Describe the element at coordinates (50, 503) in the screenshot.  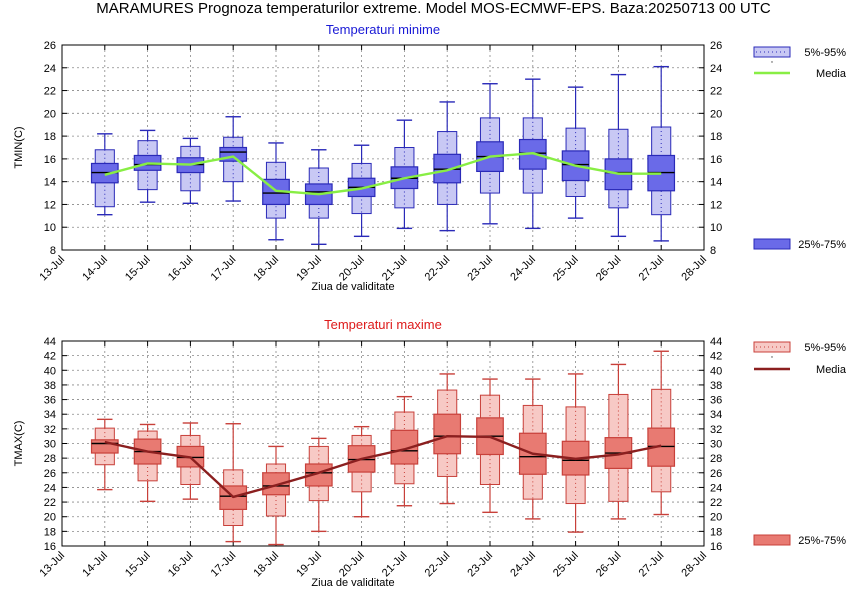
I see `y-tick-label-left: 22` at that location.